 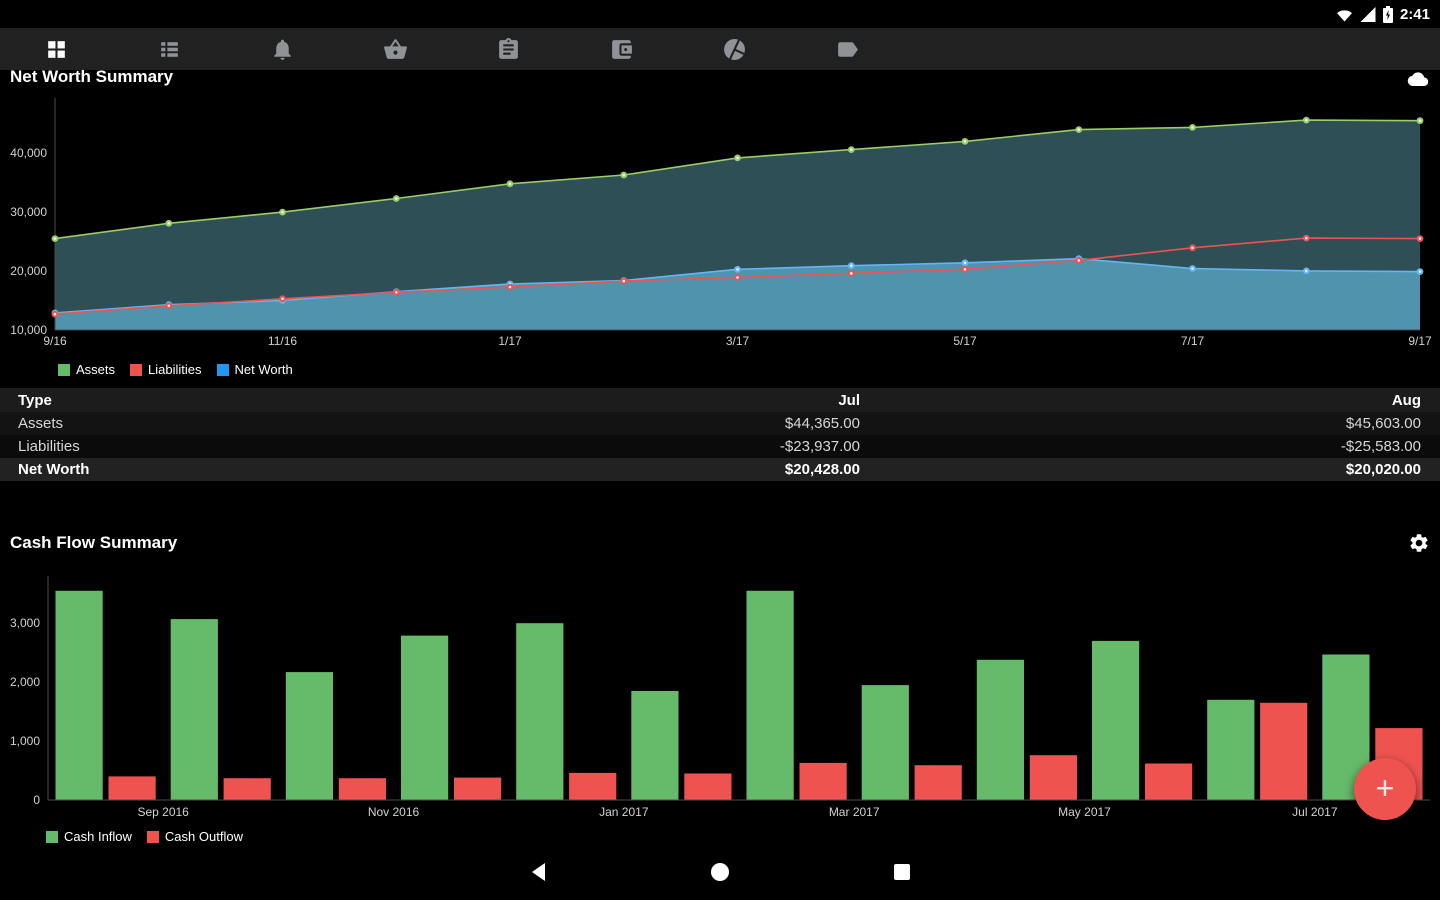 What do you see at coordinates (36, 800) in the screenshot?
I see `svg-text: 0` at bounding box center [36, 800].